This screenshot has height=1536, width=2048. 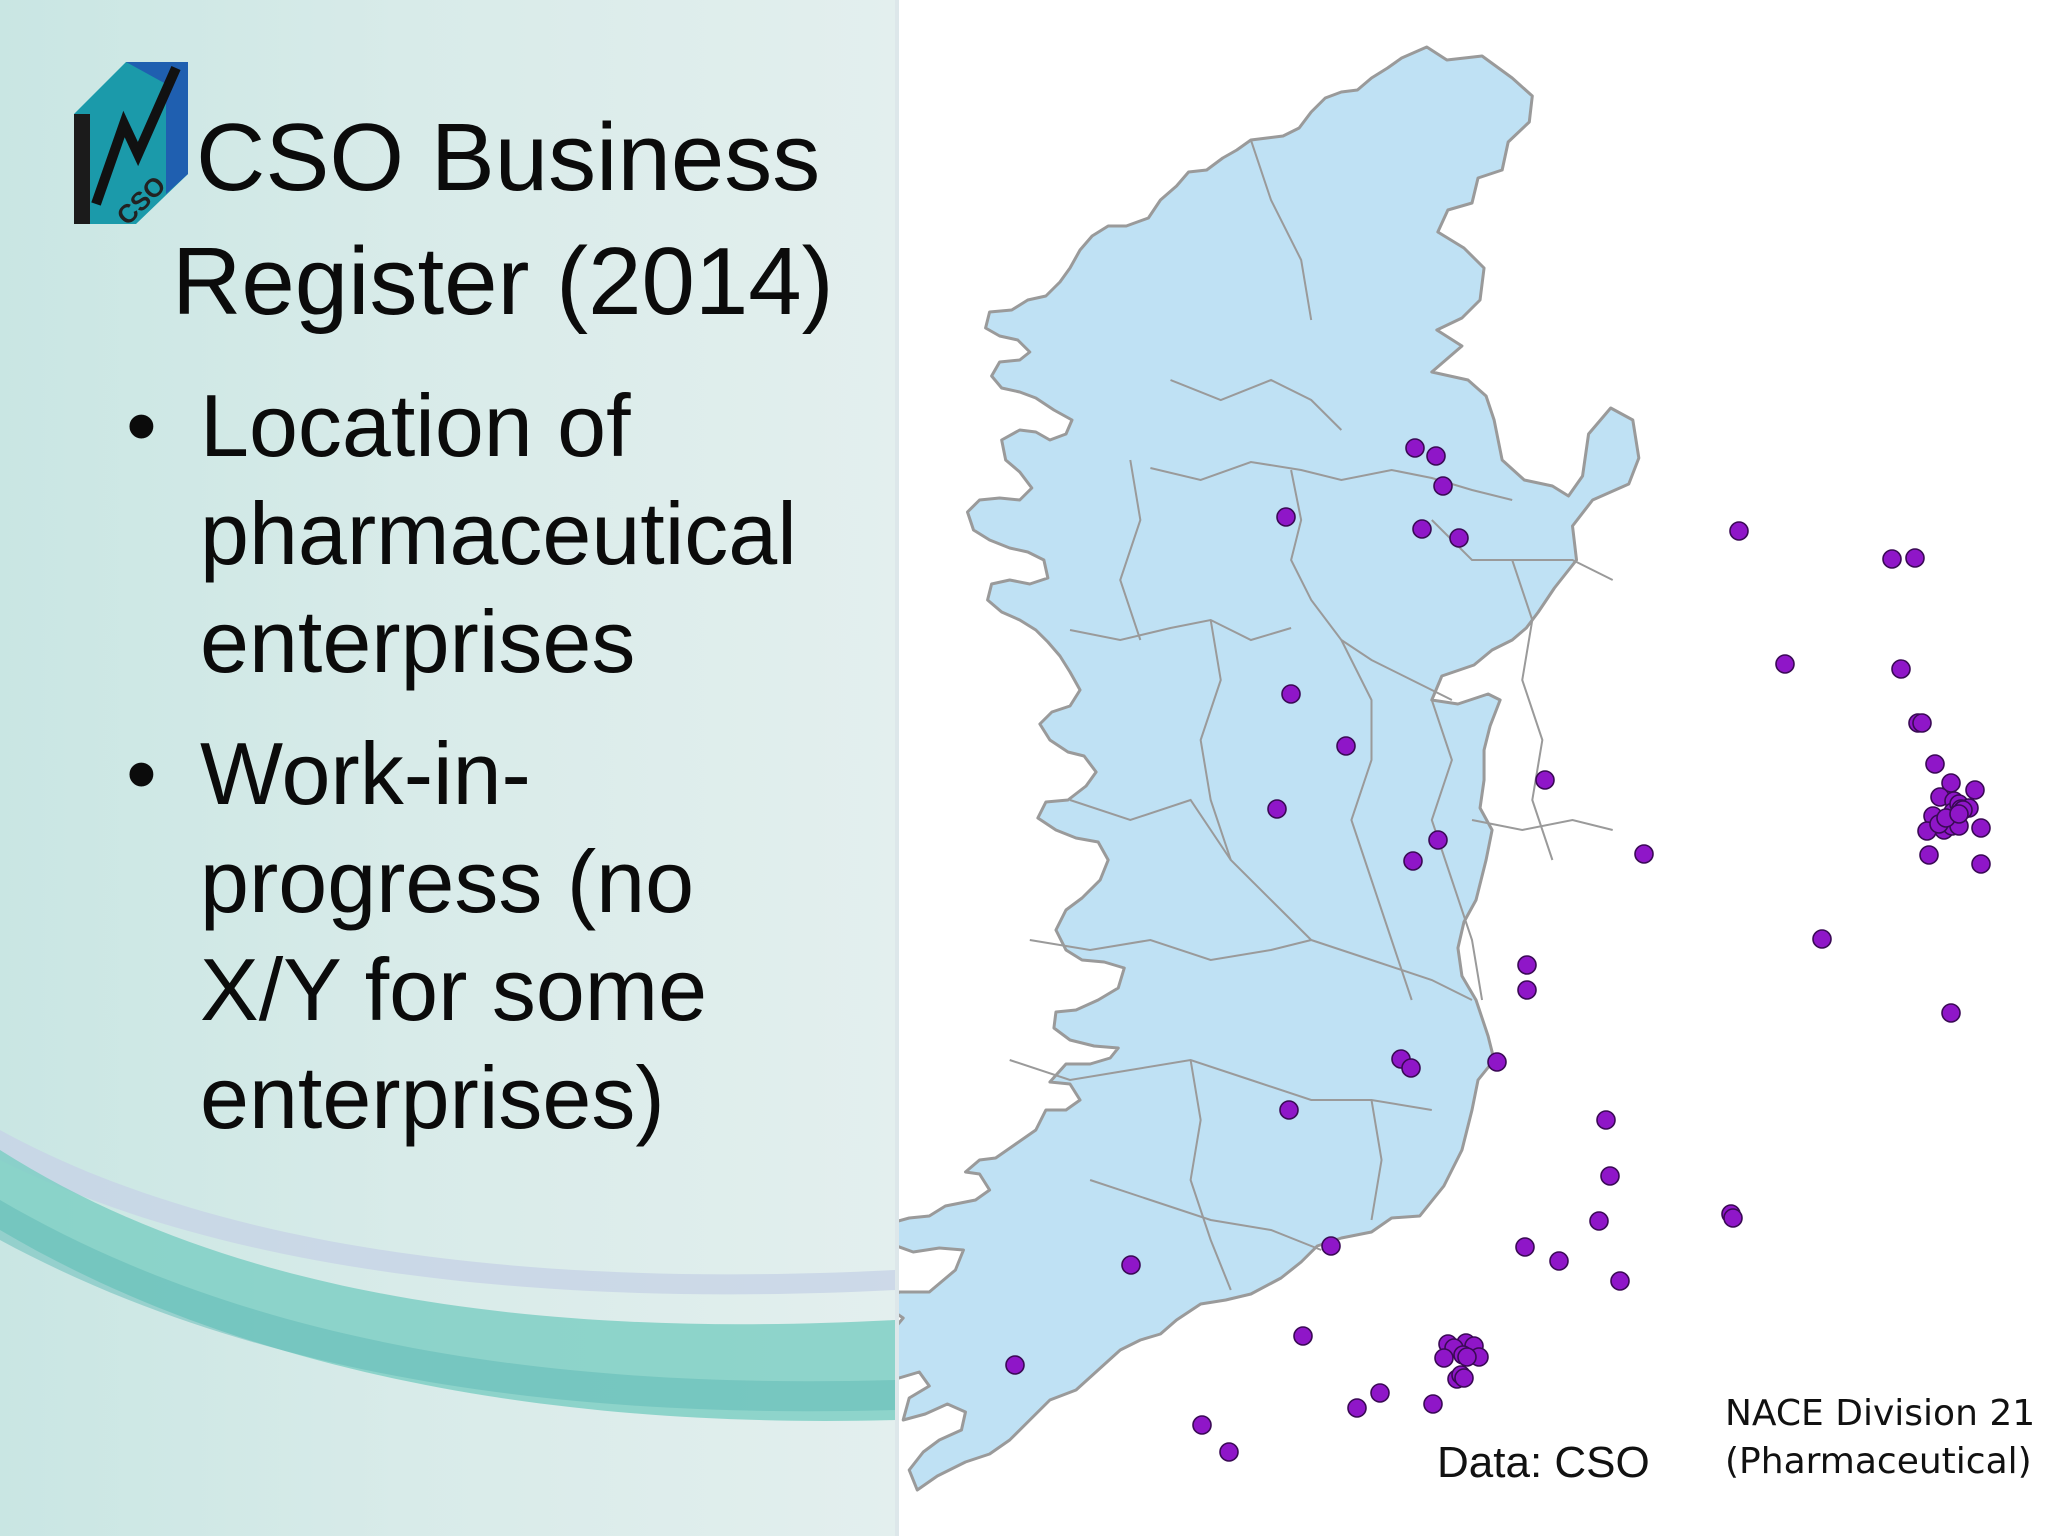 I want to click on bullet-line: Location of, so click(x=415, y=425).